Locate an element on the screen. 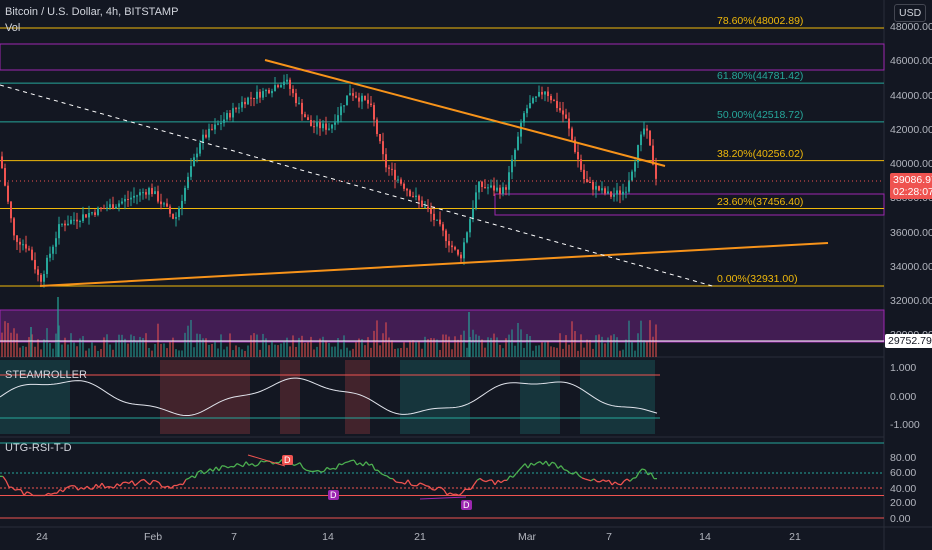 Image resolution: width=932 pixels, height=550 pixels. currency-button: USD is located at coordinates (910, 13).